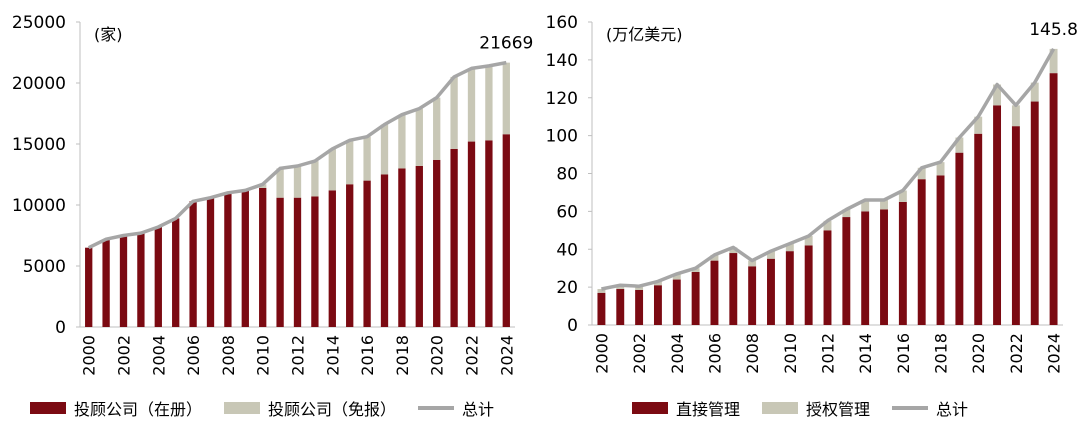 This screenshot has height=433, width=1080. Describe the element at coordinates (39, 206) in the screenshot. I see `y-tick-label: 10000` at that location.